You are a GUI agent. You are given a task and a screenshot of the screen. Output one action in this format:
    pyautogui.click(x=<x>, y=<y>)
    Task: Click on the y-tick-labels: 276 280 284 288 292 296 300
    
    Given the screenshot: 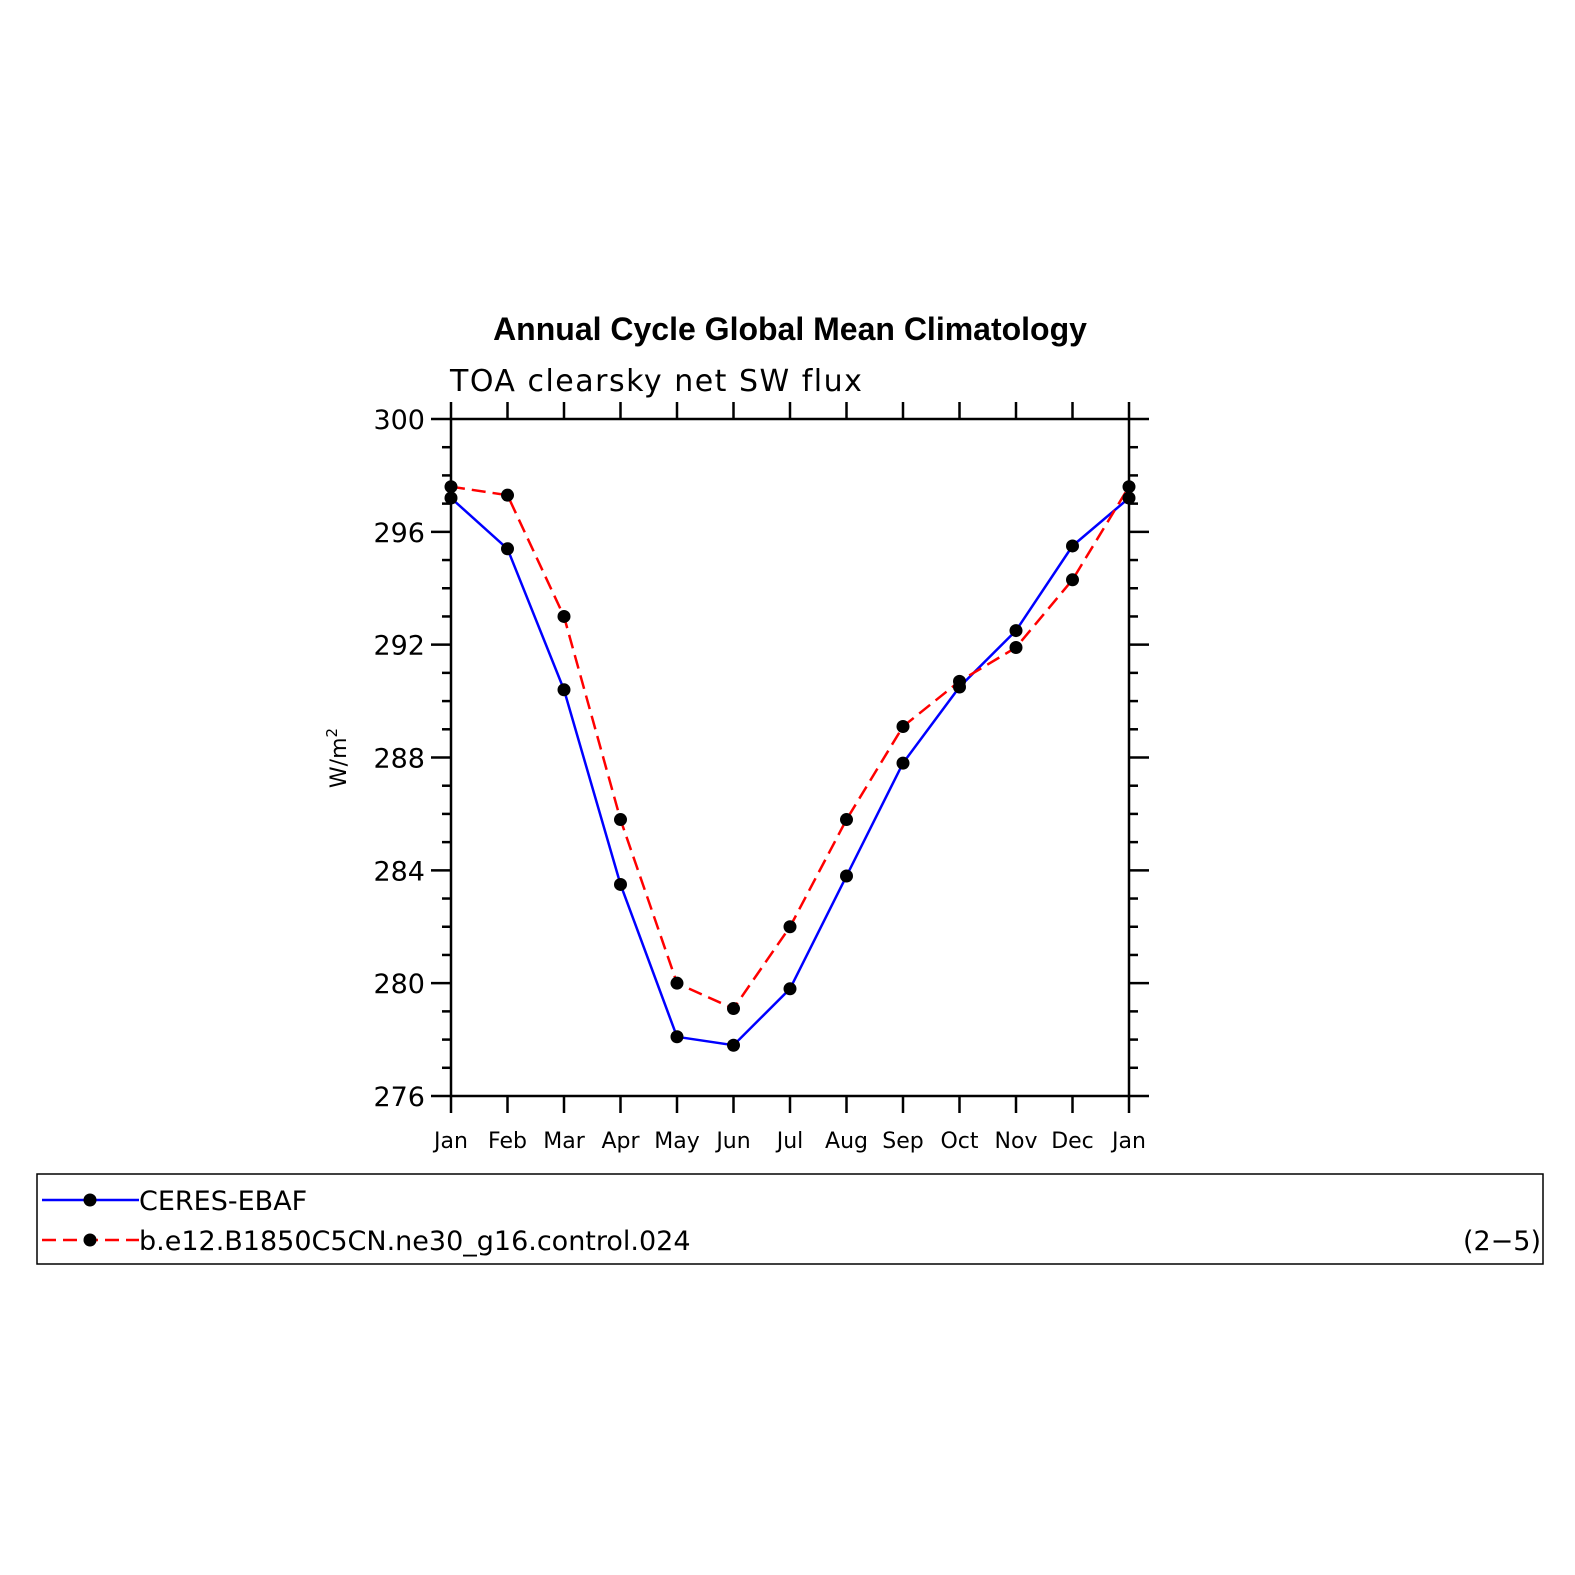 What is the action you would take?
    pyautogui.click(x=399, y=759)
    